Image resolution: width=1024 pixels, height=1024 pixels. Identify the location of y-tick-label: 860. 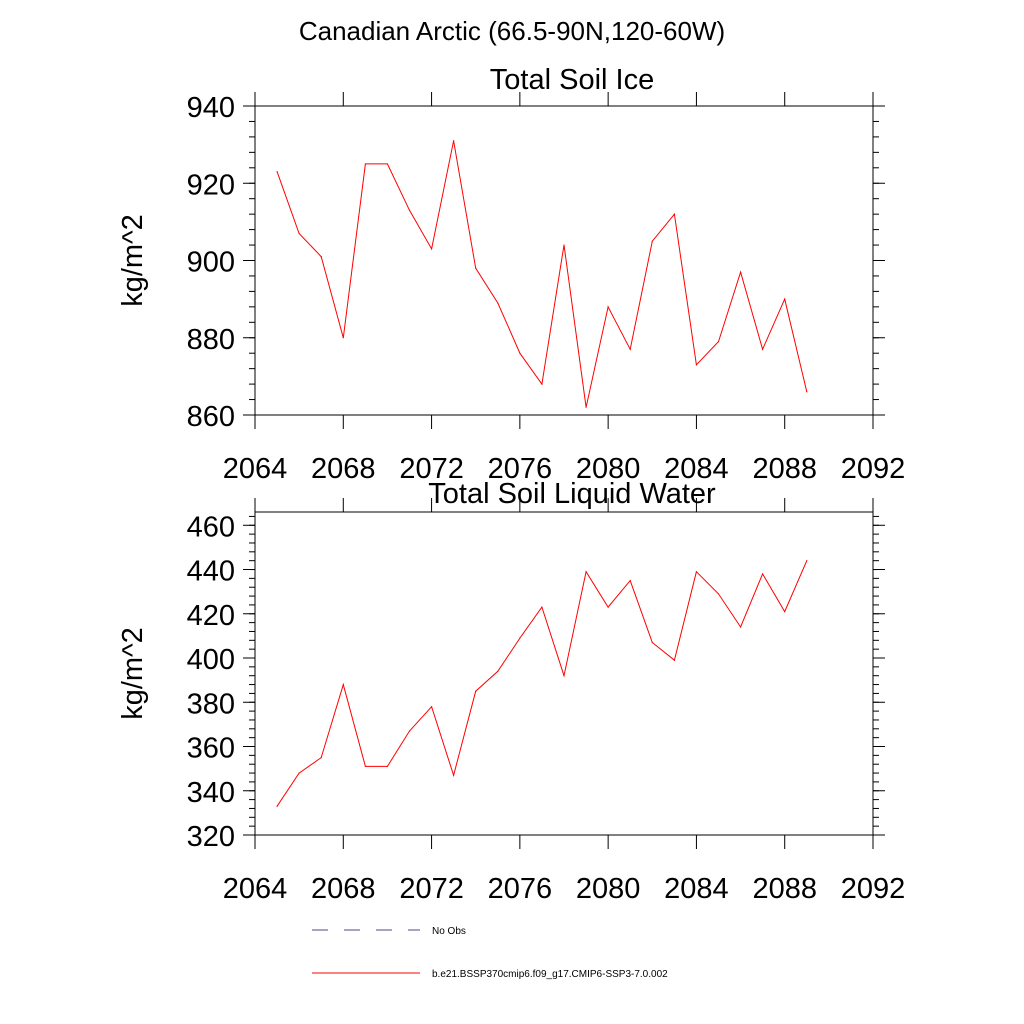
(211, 417).